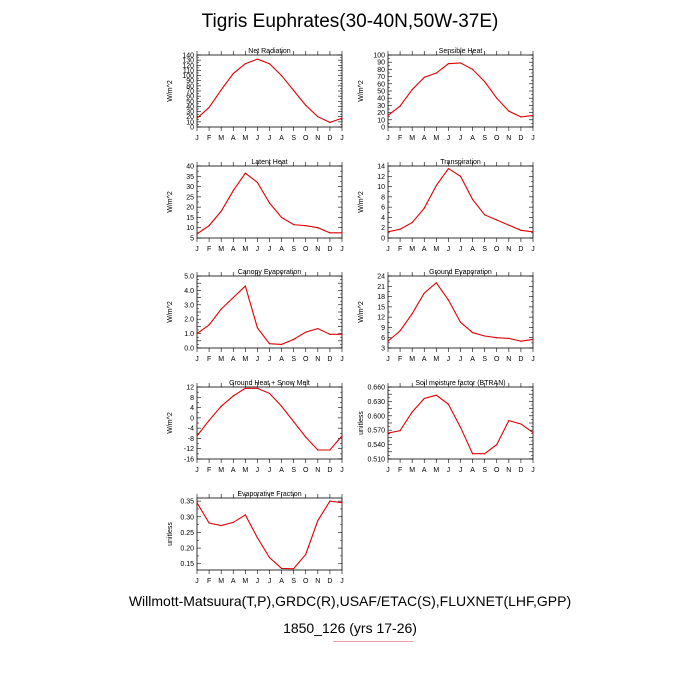  I want to click on y-tick-label: -12, so click(189, 449).